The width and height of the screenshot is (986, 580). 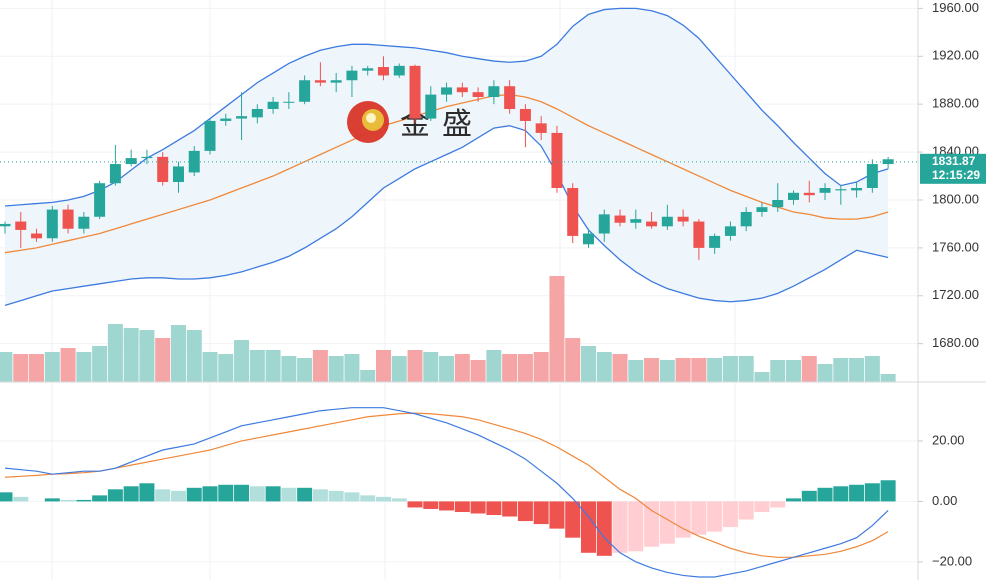 What do you see at coordinates (952, 560) in the screenshot?
I see `y-tick-label: −20.00` at bounding box center [952, 560].